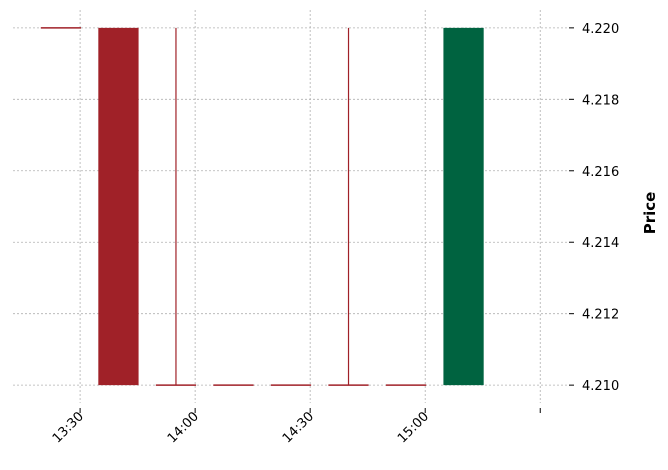 The width and height of the screenshot is (668, 470). What do you see at coordinates (600, 386) in the screenshot?
I see `y-tick-label: 4.210` at bounding box center [600, 386].